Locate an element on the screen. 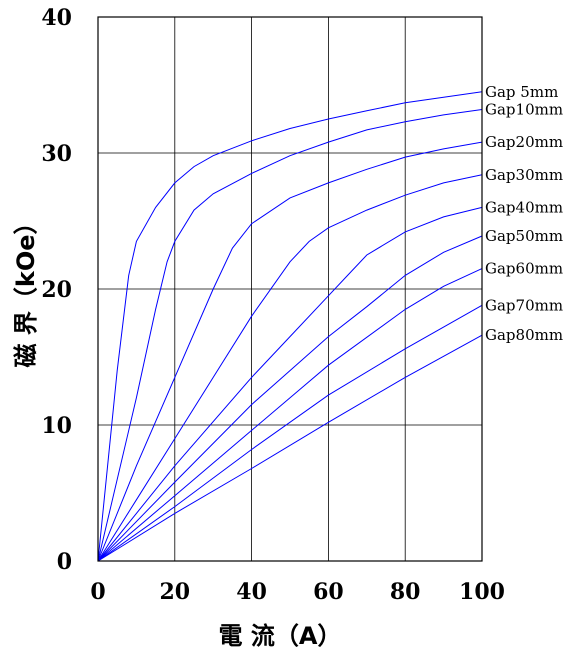  y-tick-label: 10 is located at coordinates (56, 426).